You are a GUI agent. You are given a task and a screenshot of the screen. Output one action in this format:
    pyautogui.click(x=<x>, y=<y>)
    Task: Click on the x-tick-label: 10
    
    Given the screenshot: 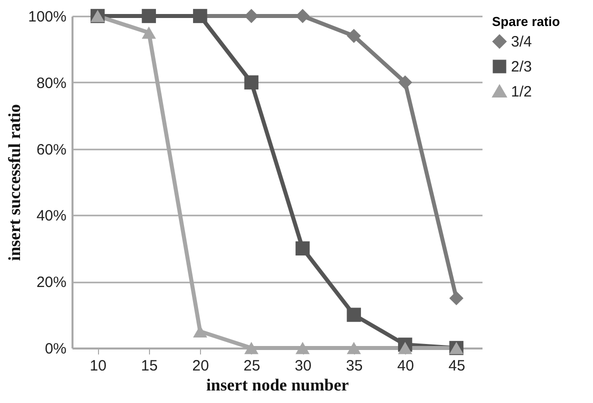 What is the action you would take?
    pyautogui.click(x=98, y=366)
    